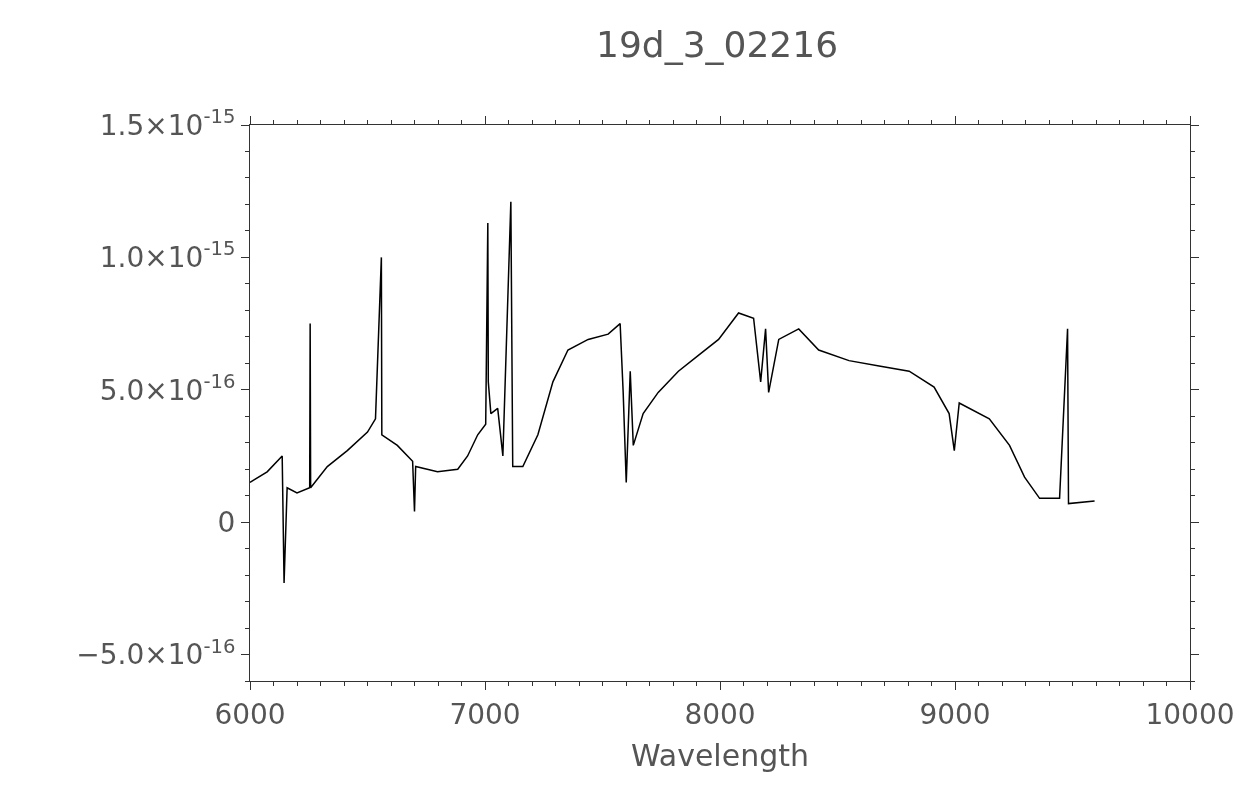 The image size is (1258, 786). What do you see at coordinates (167, 256) in the screenshot?
I see `y-tick-label: 1.0×10$^{-15}$` at bounding box center [167, 256].